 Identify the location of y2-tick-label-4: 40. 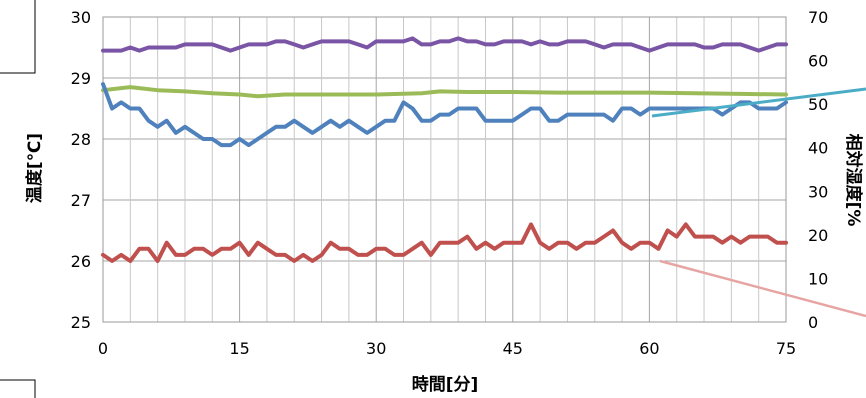
(818, 148).